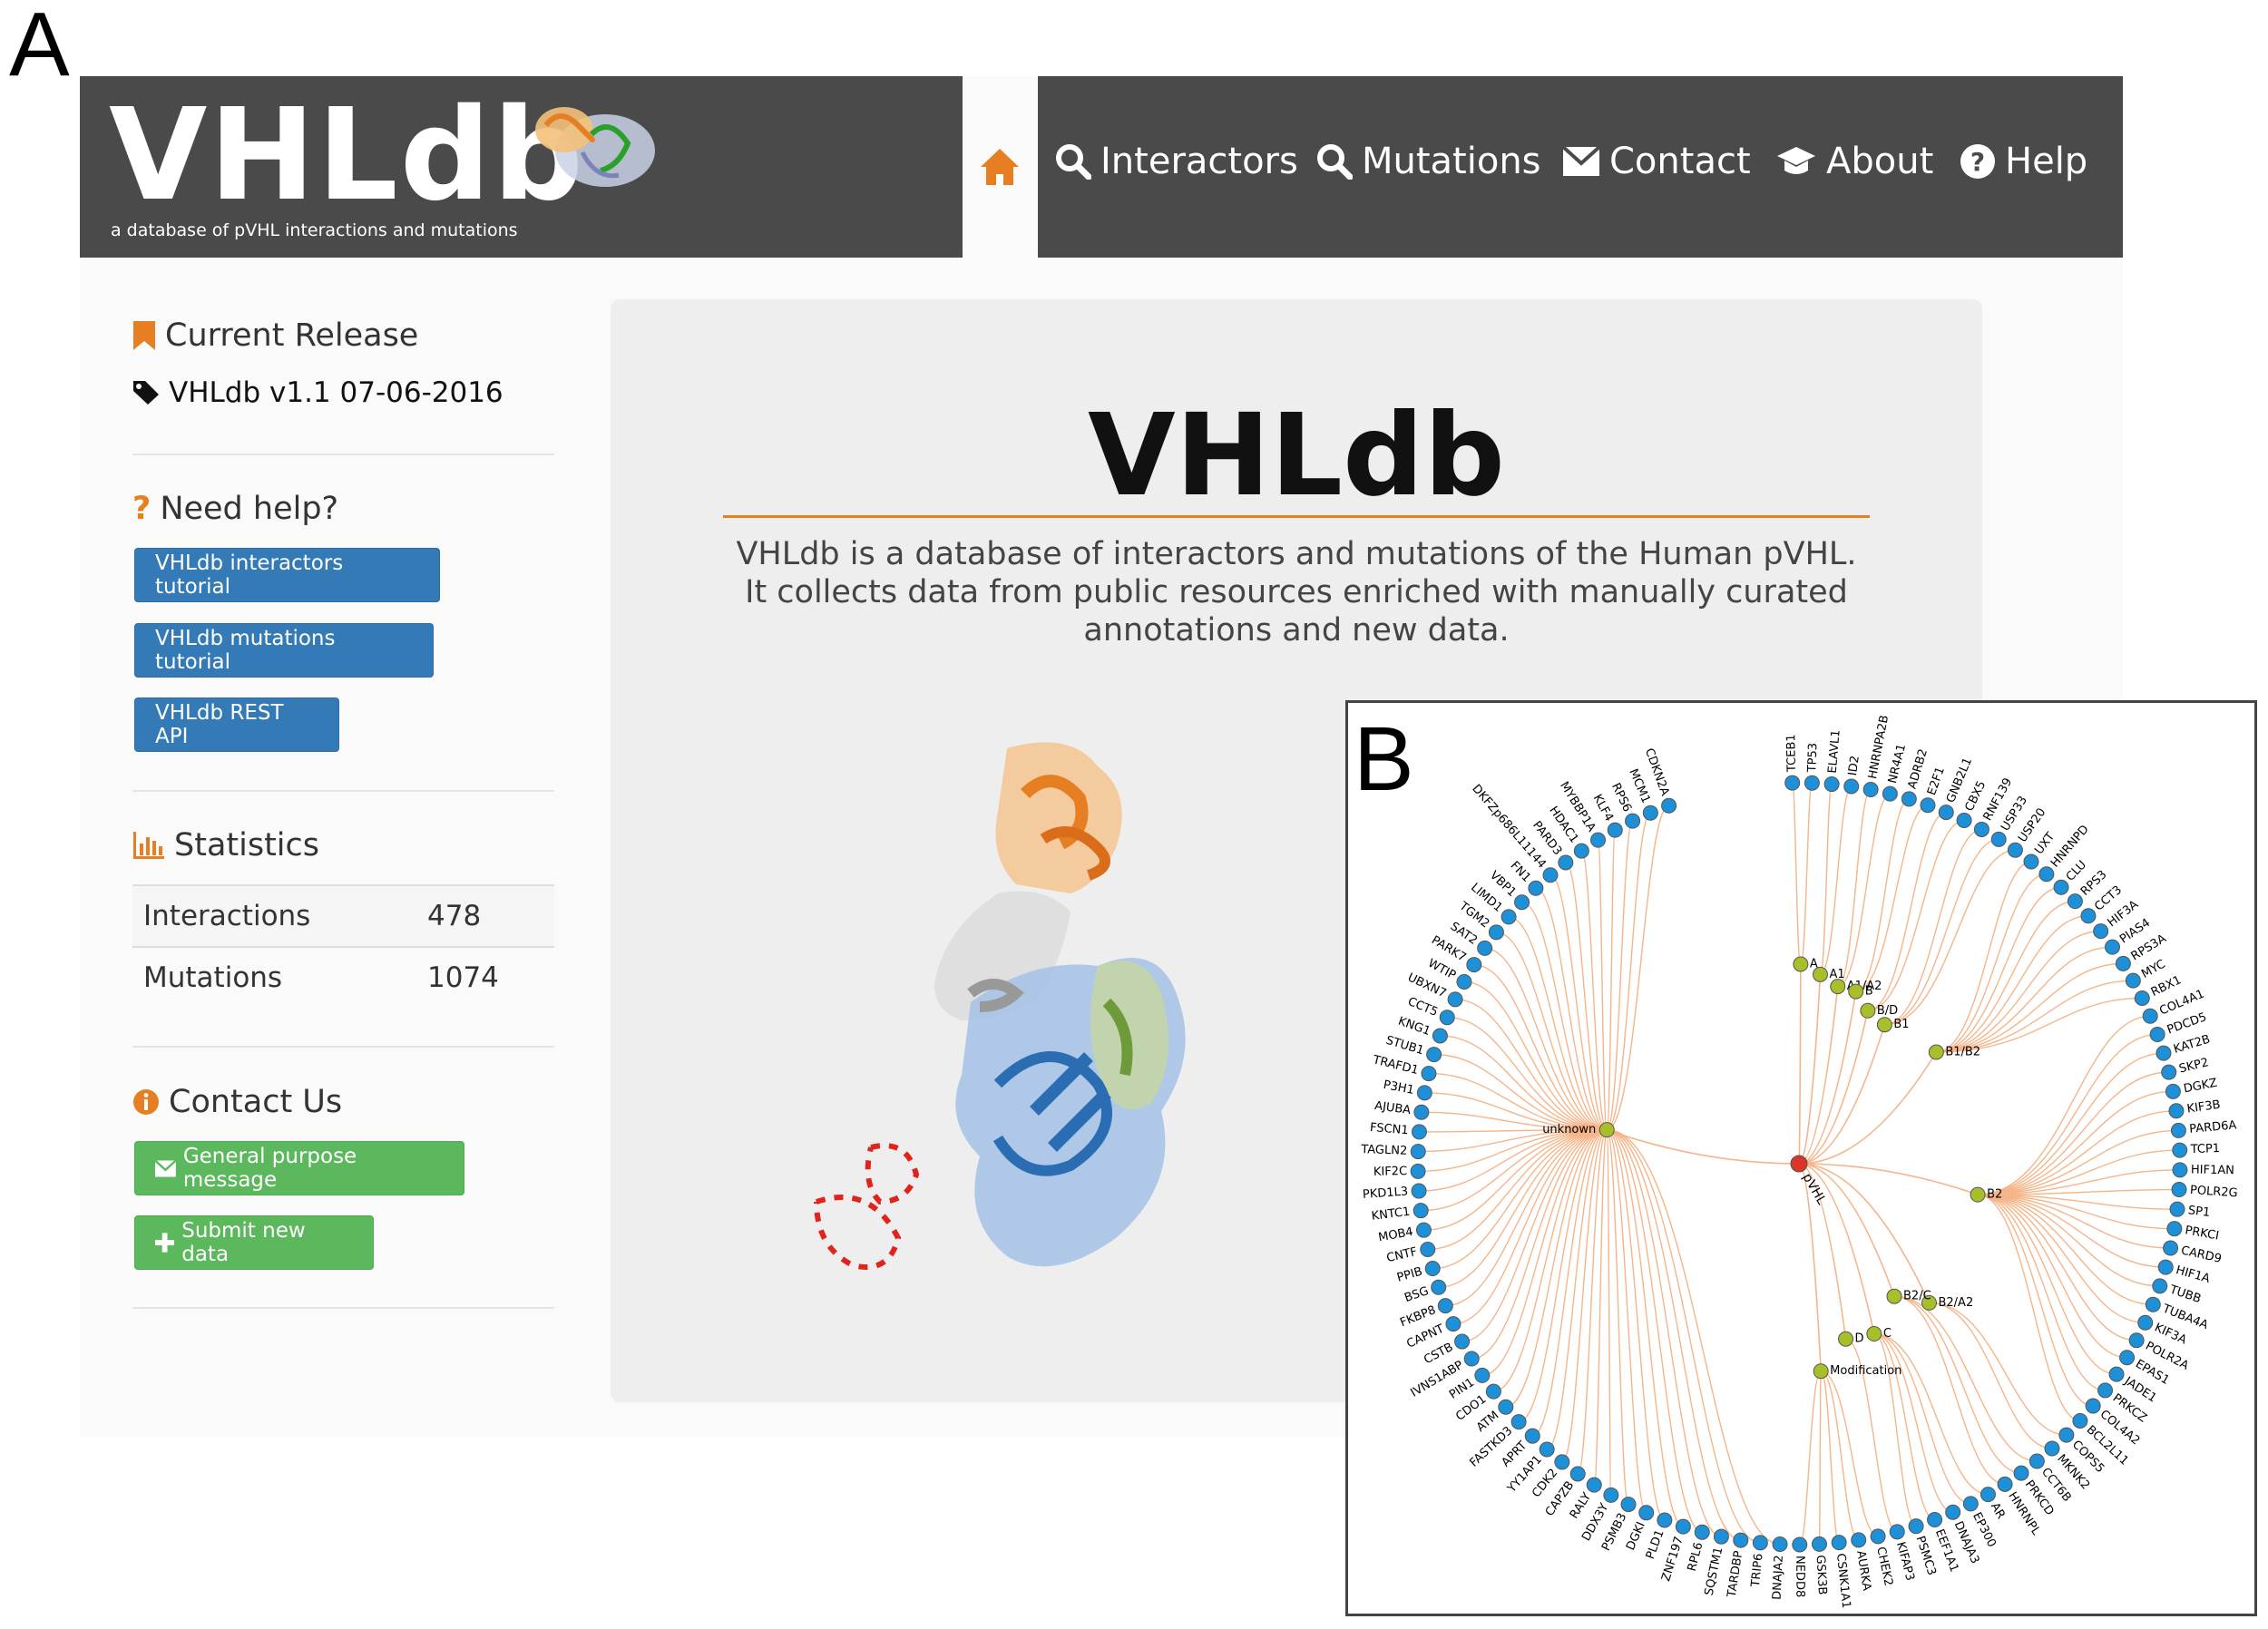 The height and width of the screenshot is (1629, 2268). Describe the element at coordinates (1429, 161) in the screenshot. I see `nav-mutations: Mutations` at that location.